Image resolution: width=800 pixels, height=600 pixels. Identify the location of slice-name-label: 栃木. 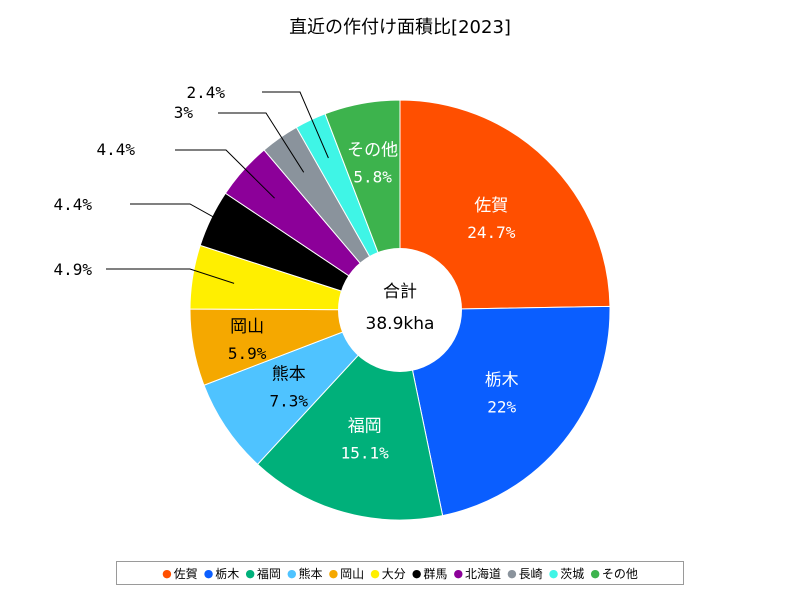
(502, 380).